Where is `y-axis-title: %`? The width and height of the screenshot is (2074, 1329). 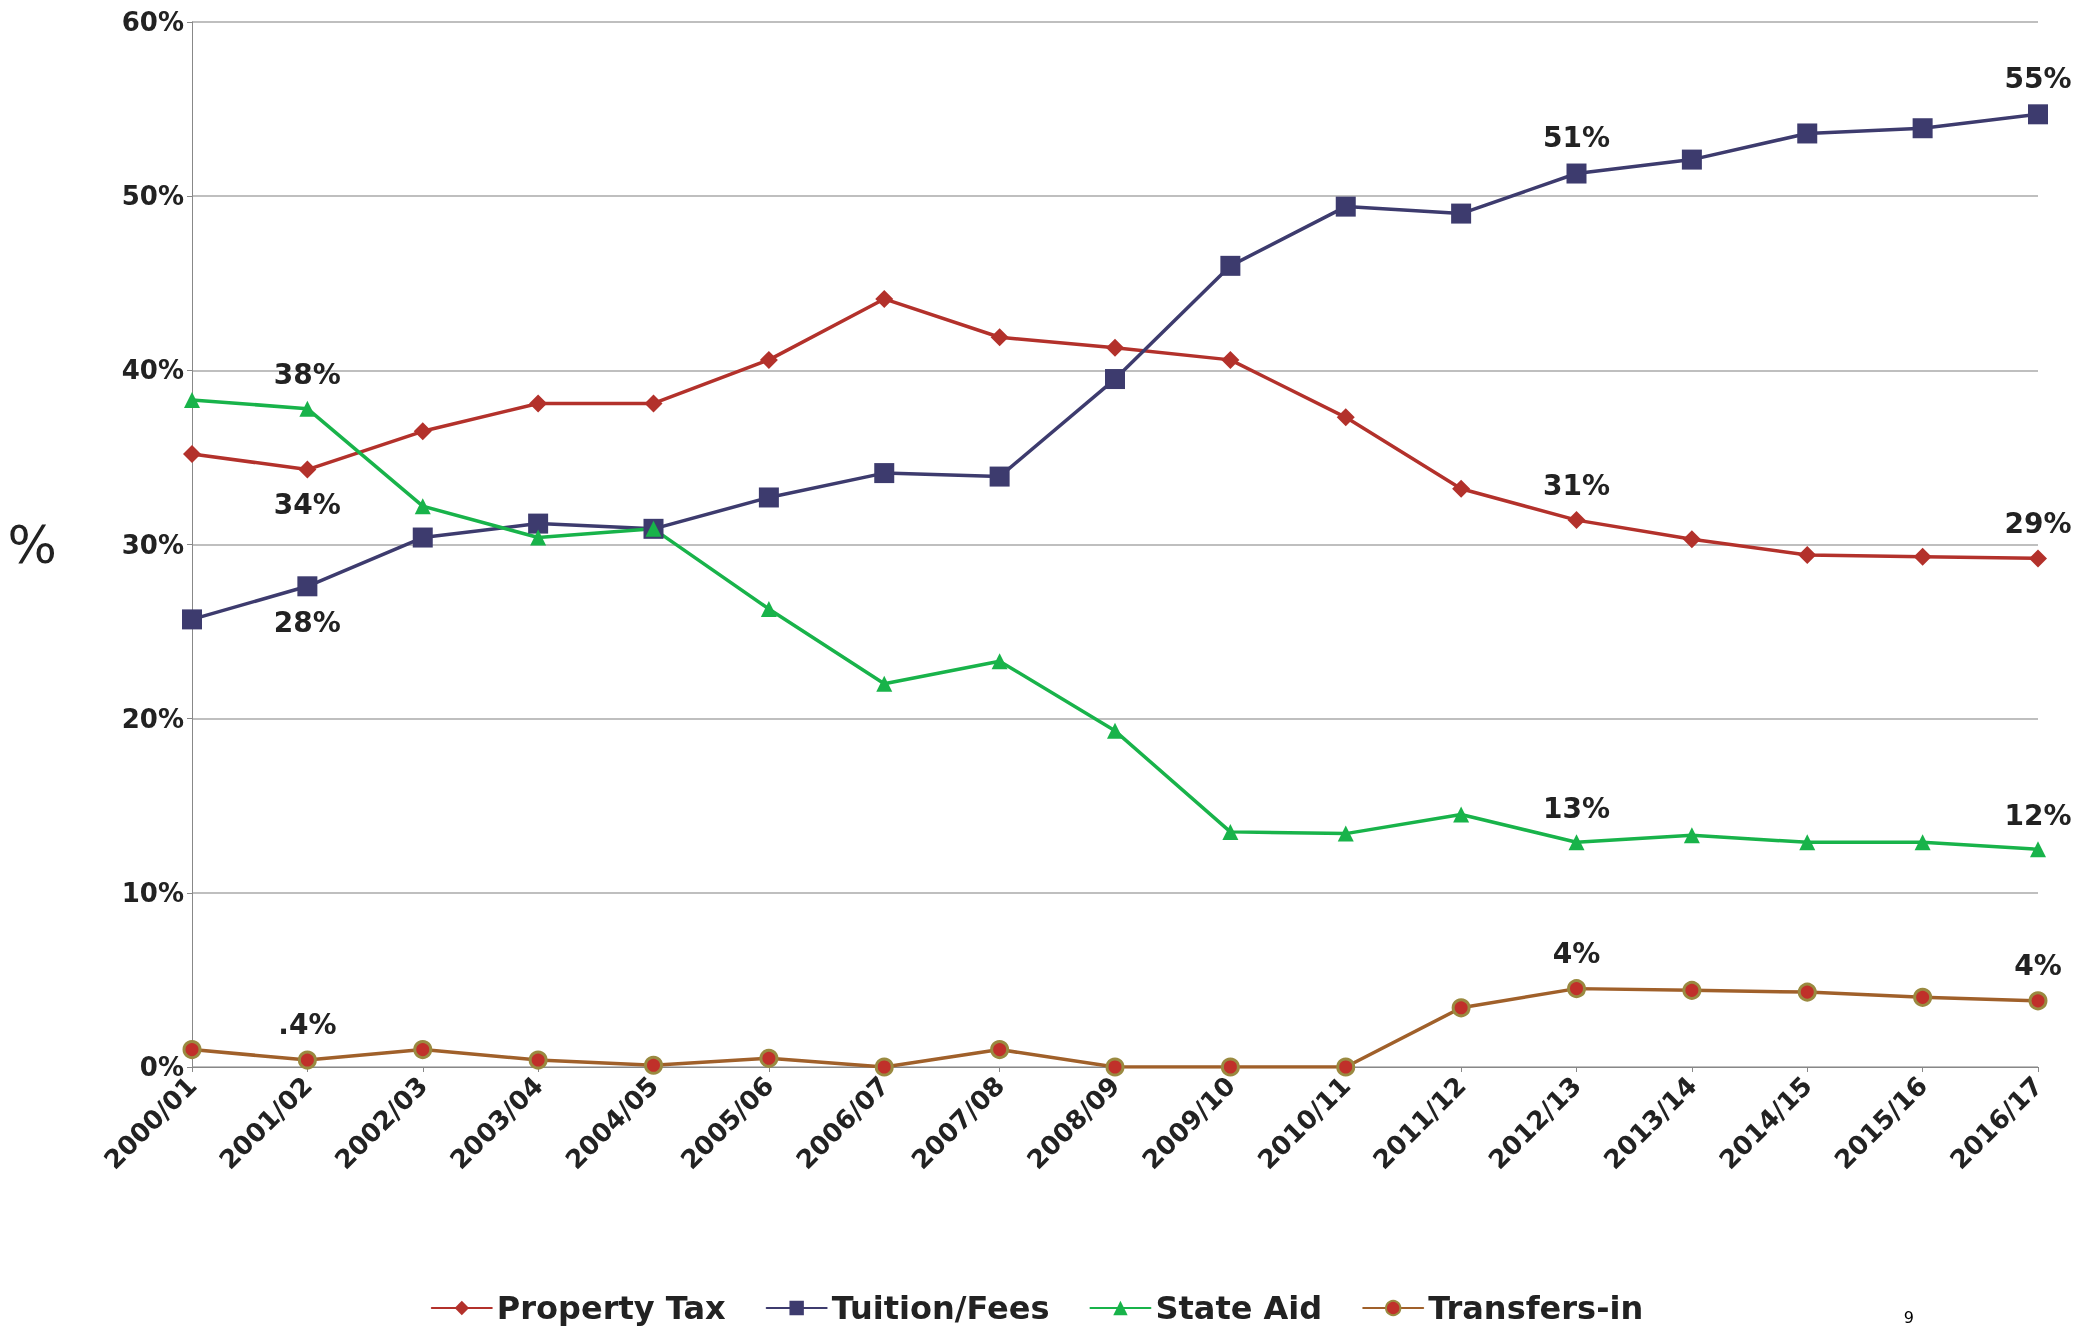 y-axis-title: % is located at coordinates (32, 544).